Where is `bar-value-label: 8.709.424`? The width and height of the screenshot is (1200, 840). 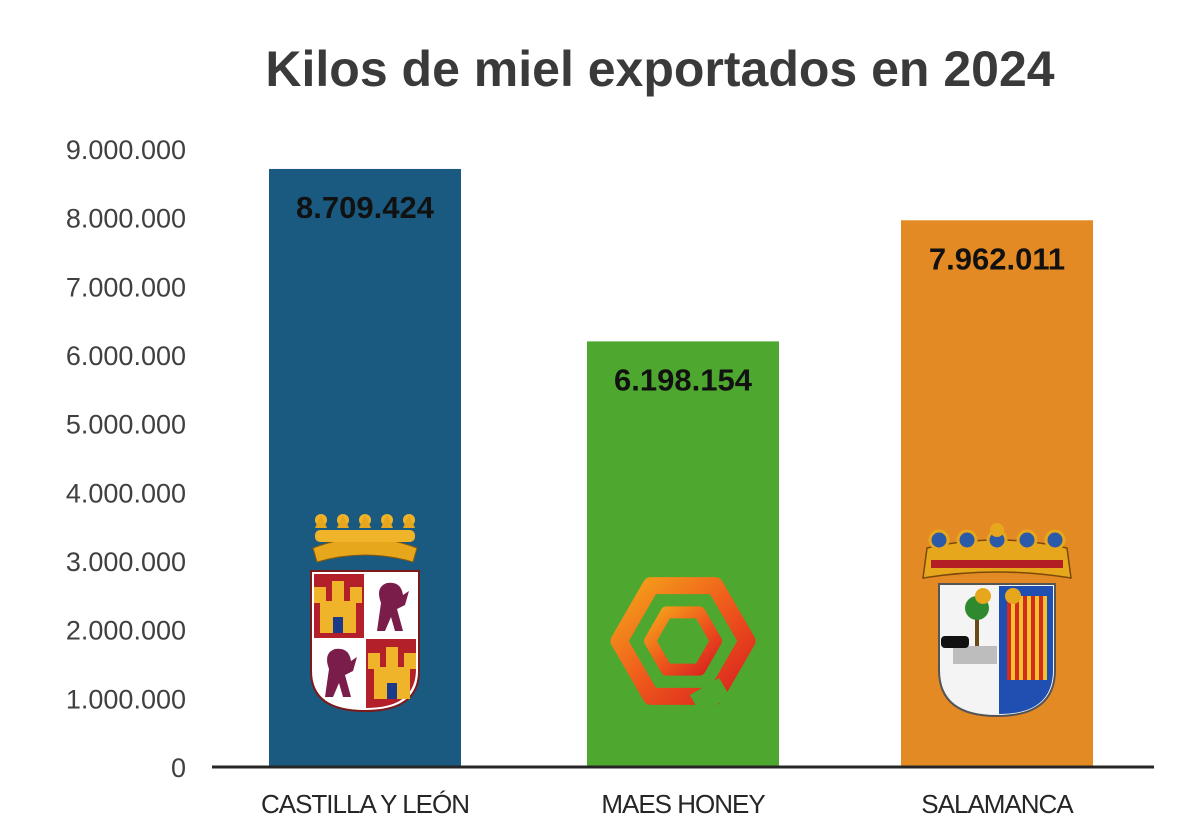
bar-value-label: 8.709.424 is located at coordinates (365, 207).